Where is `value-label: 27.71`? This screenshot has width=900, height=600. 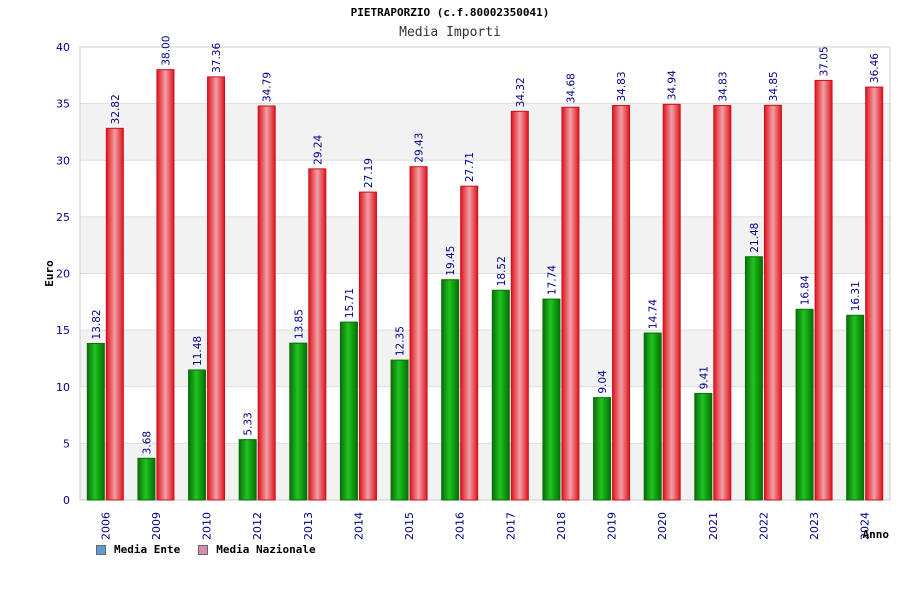
value-label: 27.71 is located at coordinates (470, 167).